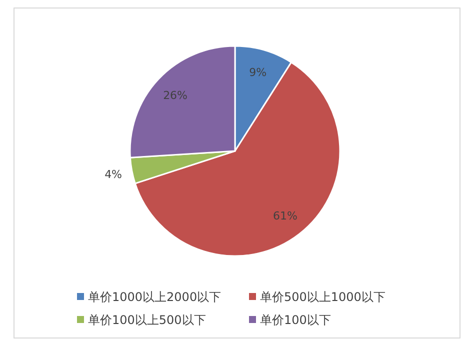  I want to click on data-label: 4%, so click(113, 175).